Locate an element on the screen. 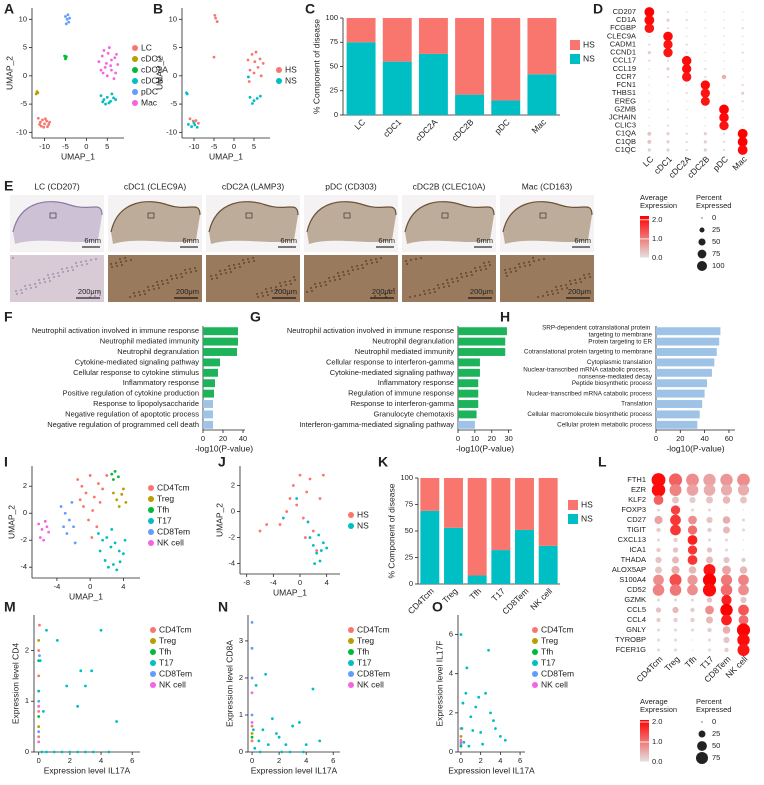 The width and height of the screenshot is (764, 785). color-bar is located at coordinates (644, 237).